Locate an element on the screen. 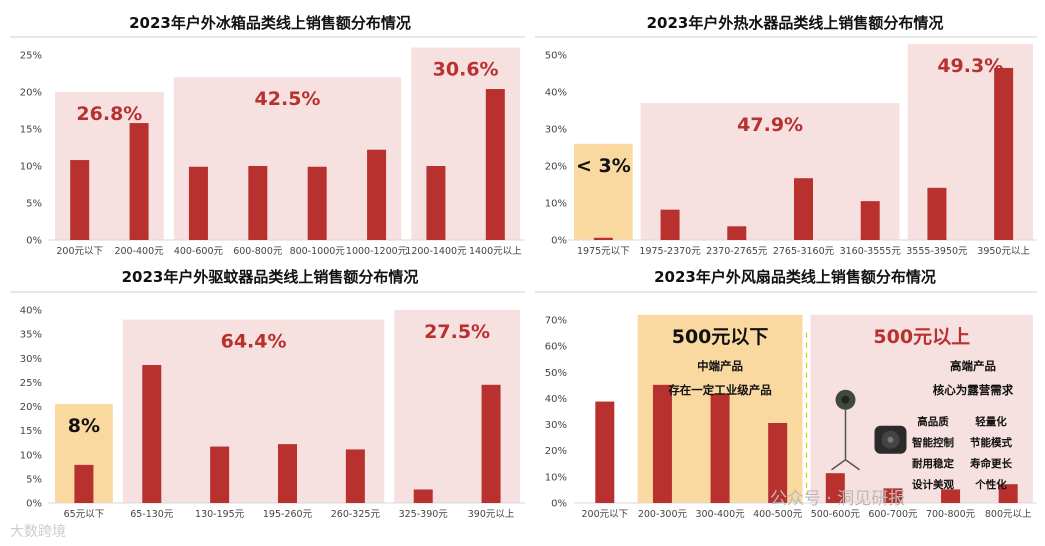 Image resolution: width=1045 pixels, height=546 pixels. y-axis: 0% 10% 20% 30% 40% 50% 60% 70% is located at coordinates (556, 413).